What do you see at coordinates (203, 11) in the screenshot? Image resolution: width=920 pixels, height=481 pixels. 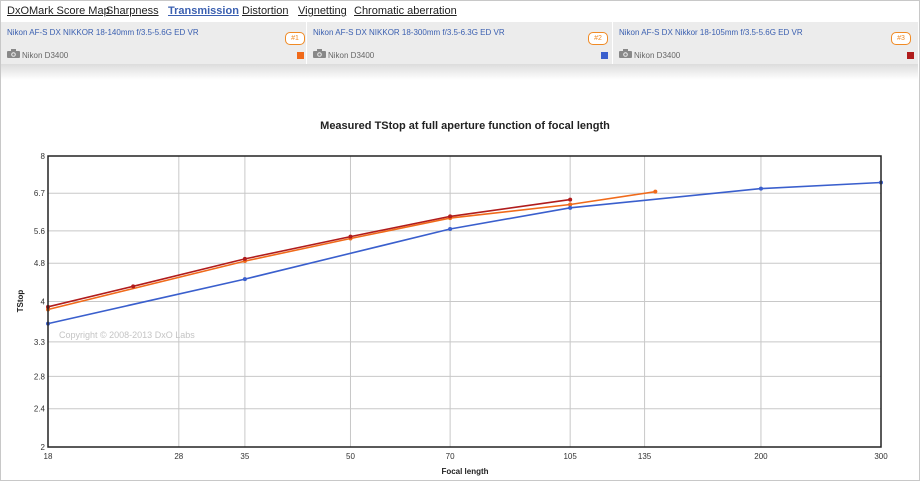 I see `tab-transmission: Transmission` at bounding box center [203, 11].